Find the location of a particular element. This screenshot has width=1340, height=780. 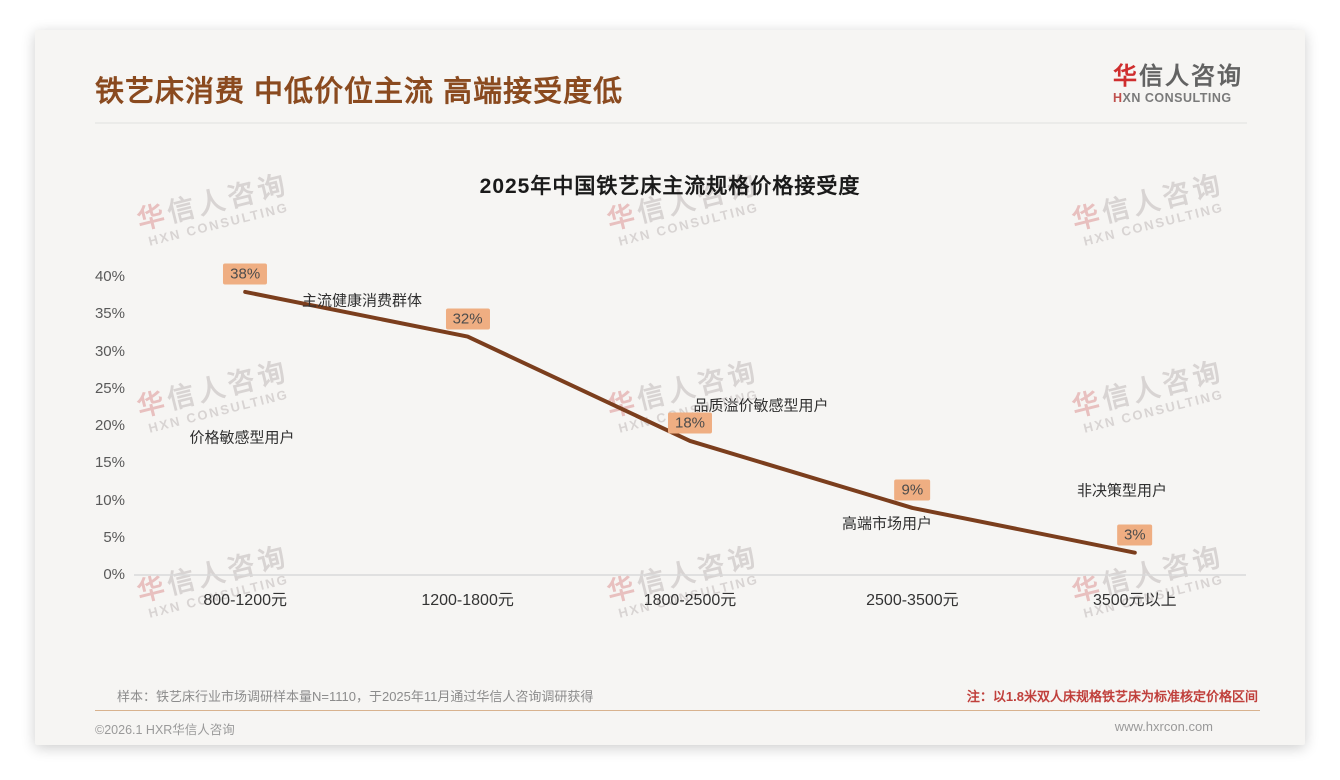

data-point-label: 3% is located at coordinates (1134, 535).